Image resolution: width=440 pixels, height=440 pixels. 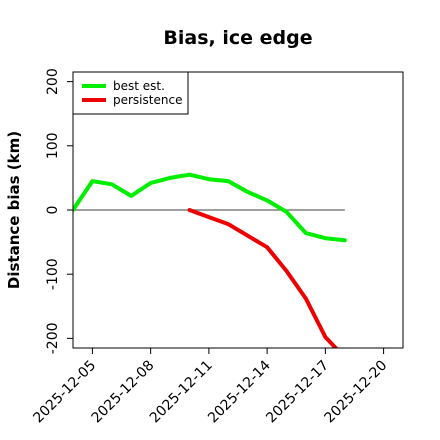 What do you see at coordinates (139, 86) in the screenshot?
I see `legend-label: best est.` at bounding box center [139, 86].